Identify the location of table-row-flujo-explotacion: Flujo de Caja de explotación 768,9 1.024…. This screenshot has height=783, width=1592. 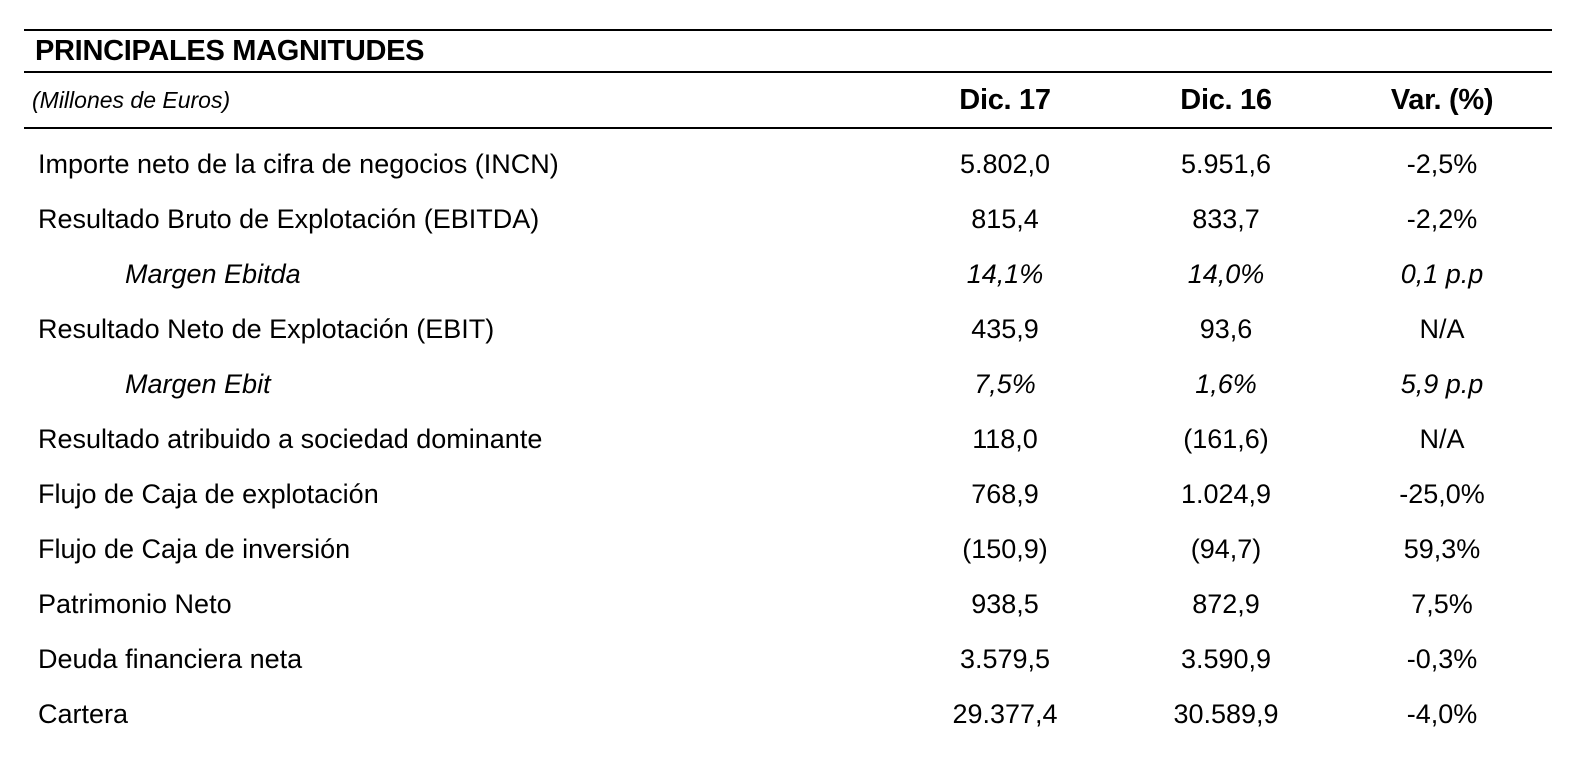
(788, 494).